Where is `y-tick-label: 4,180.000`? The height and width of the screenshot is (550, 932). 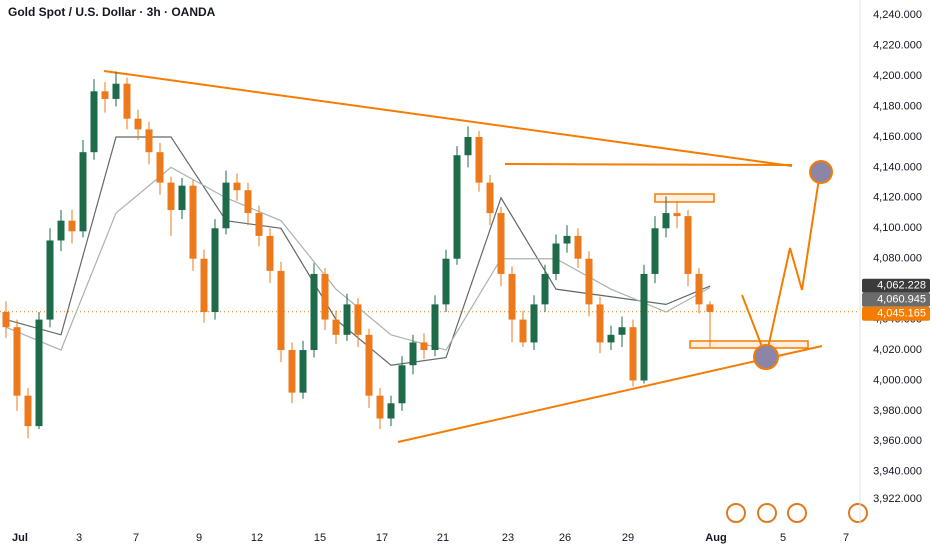
y-tick-label: 4,180.000 is located at coordinates (897, 106).